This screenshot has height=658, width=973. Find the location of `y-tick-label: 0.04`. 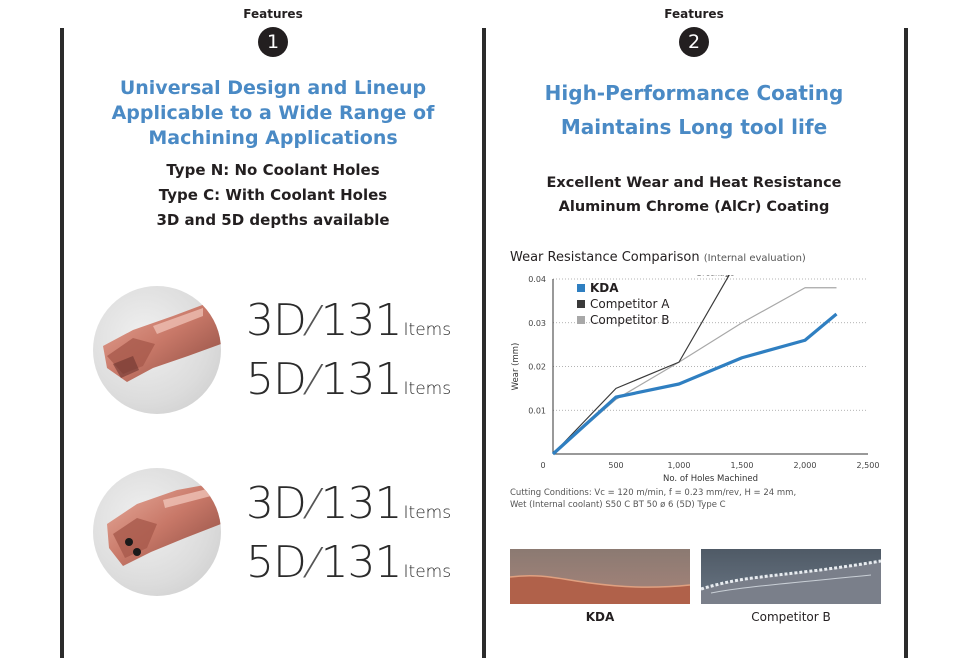

y-tick-label: 0.04 is located at coordinates (537, 279).